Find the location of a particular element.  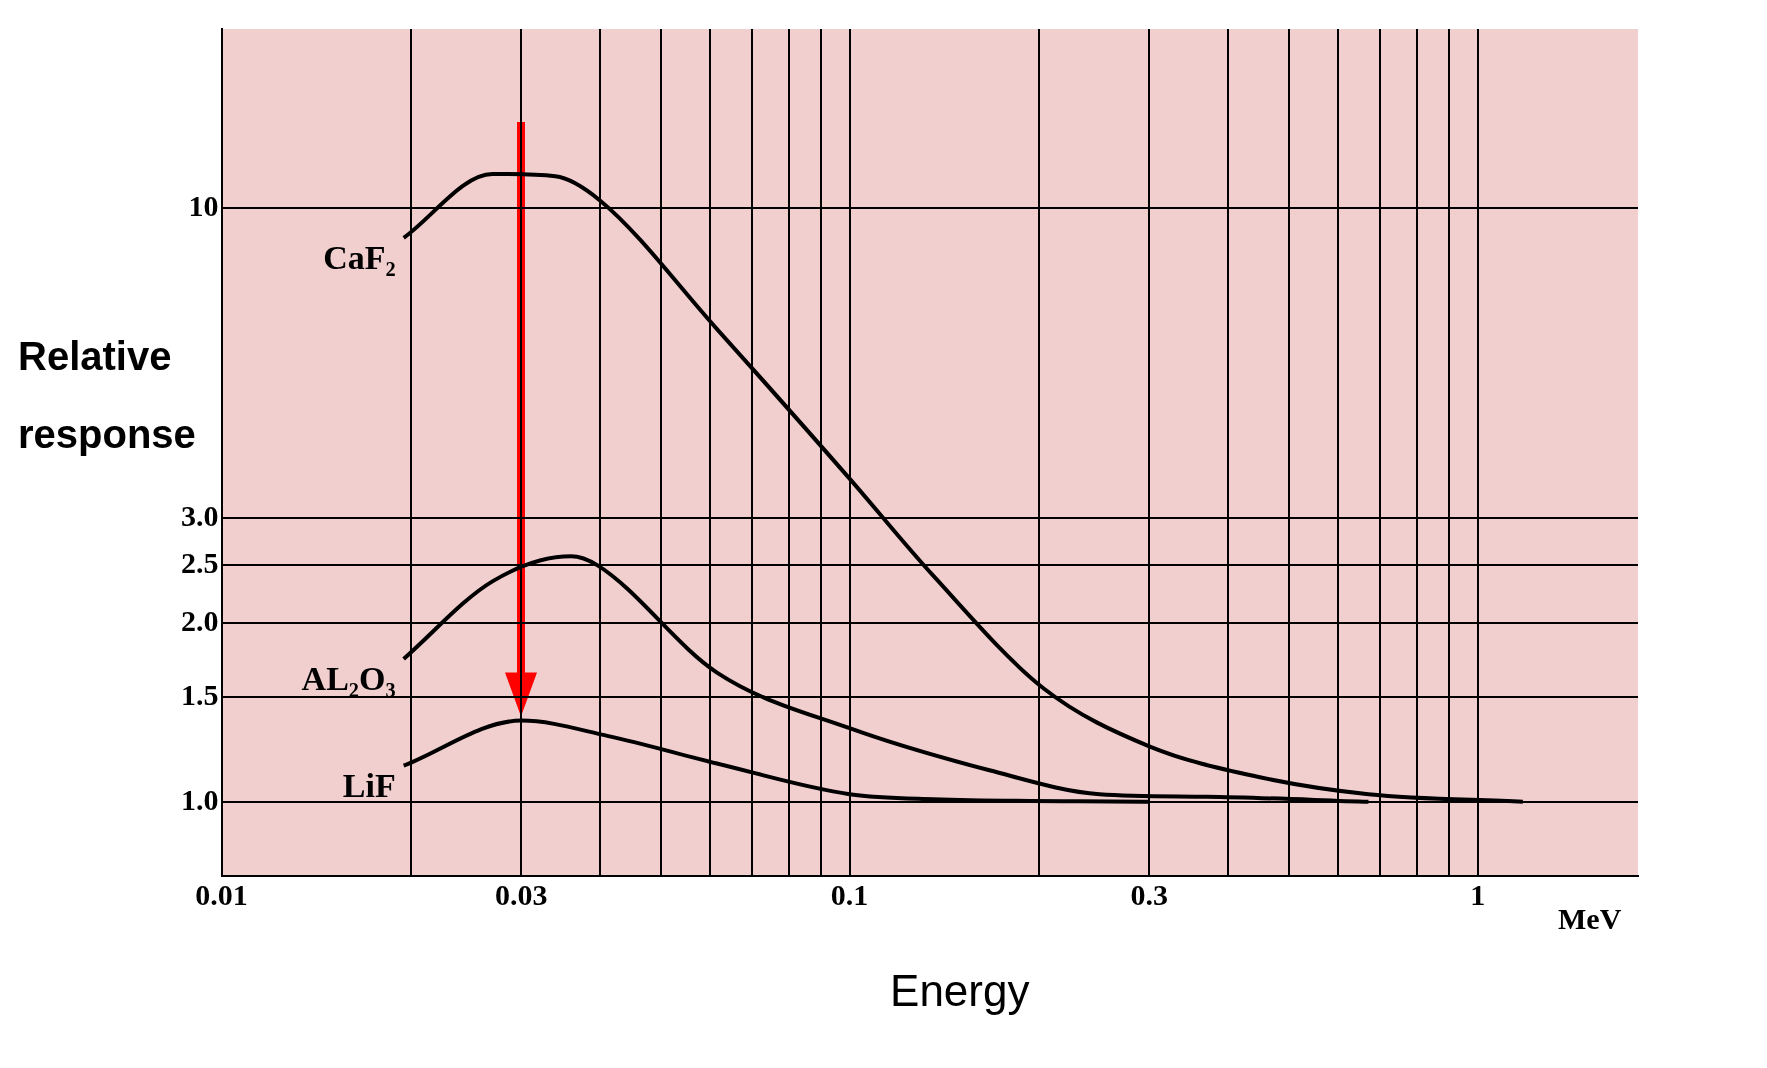

x-axis-title: Energy is located at coordinates (960, 991).